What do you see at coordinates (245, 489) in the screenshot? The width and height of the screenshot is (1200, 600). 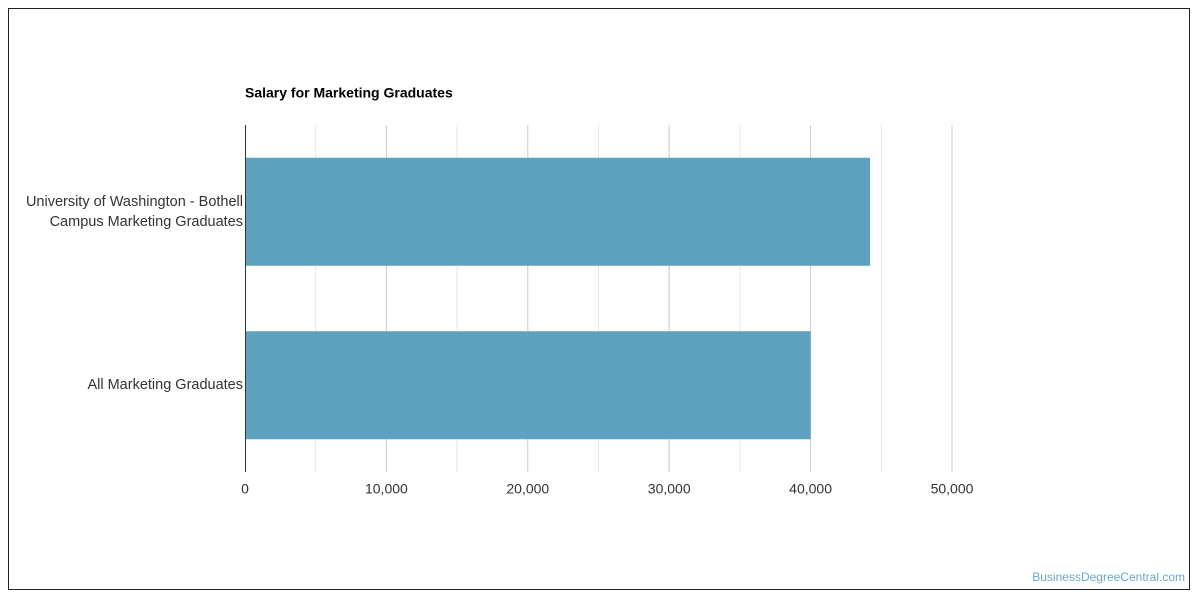 I see `x-tick-label: 0` at bounding box center [245, 489].